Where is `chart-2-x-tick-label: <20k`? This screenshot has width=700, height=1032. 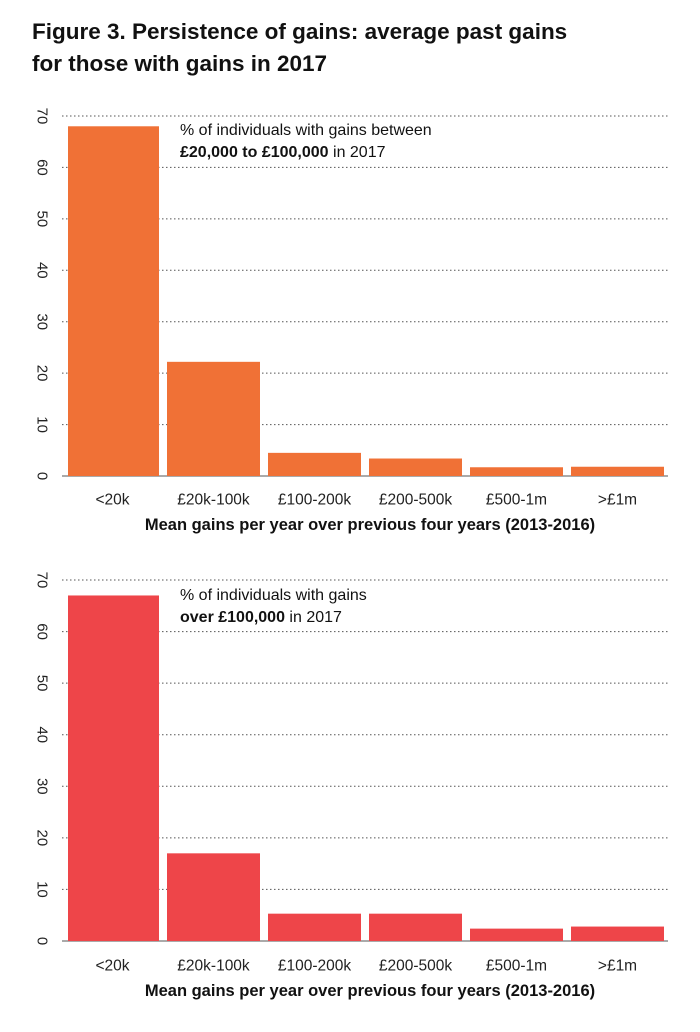
chart-2-x-tick-label: <20k is located at coordinates (112, 966).